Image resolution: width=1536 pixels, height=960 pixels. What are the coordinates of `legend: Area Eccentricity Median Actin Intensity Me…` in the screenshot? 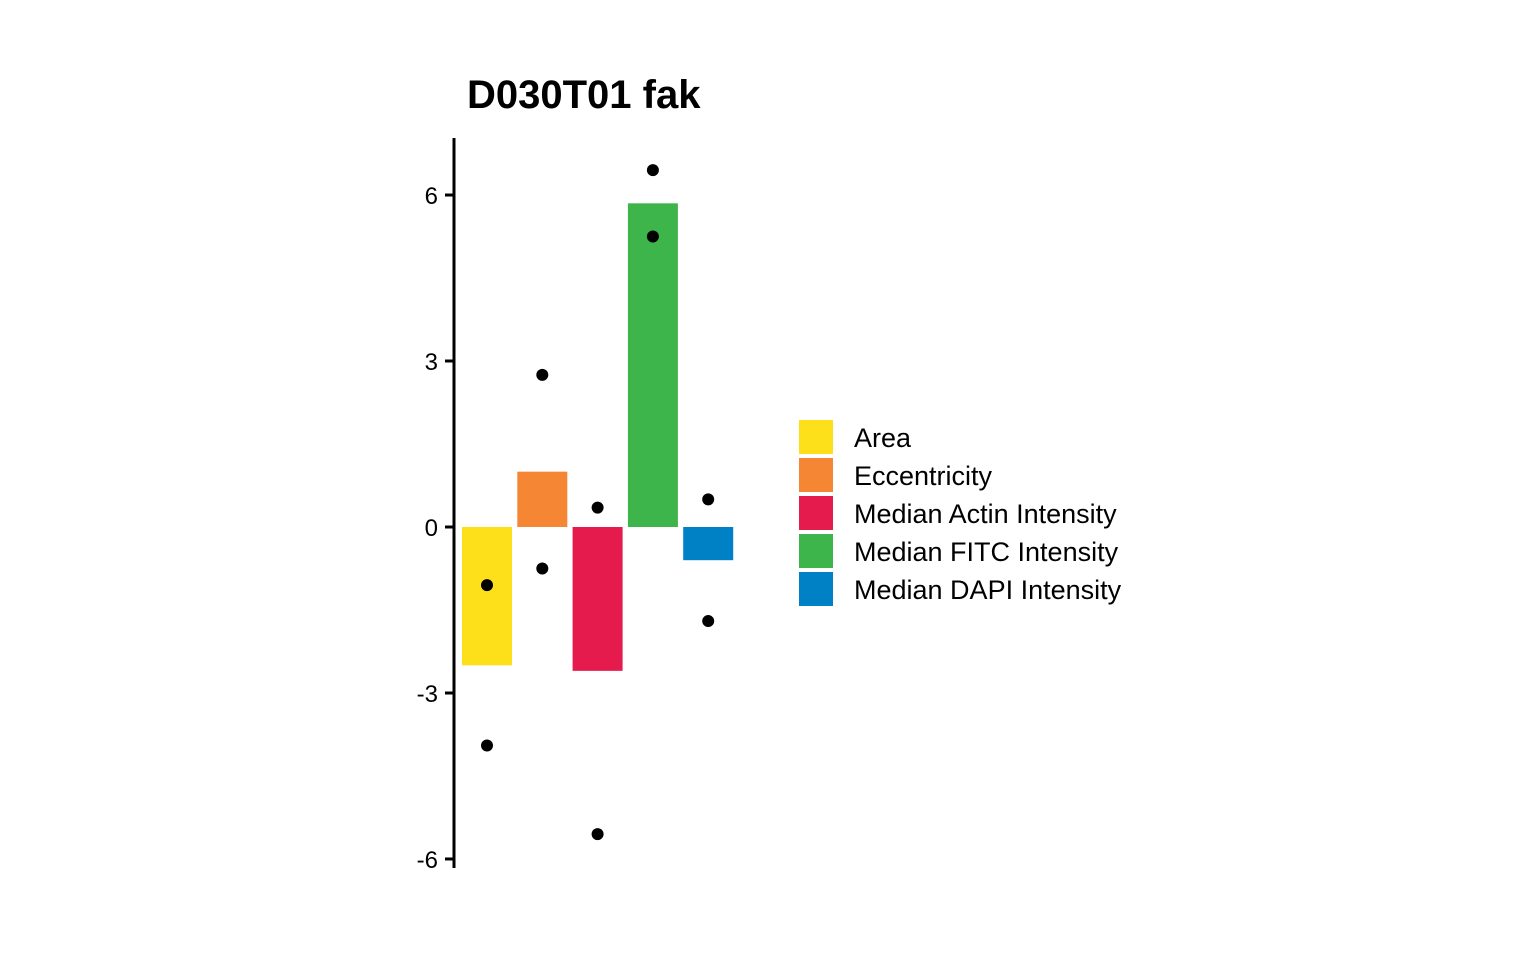 It's located at (960, 513).